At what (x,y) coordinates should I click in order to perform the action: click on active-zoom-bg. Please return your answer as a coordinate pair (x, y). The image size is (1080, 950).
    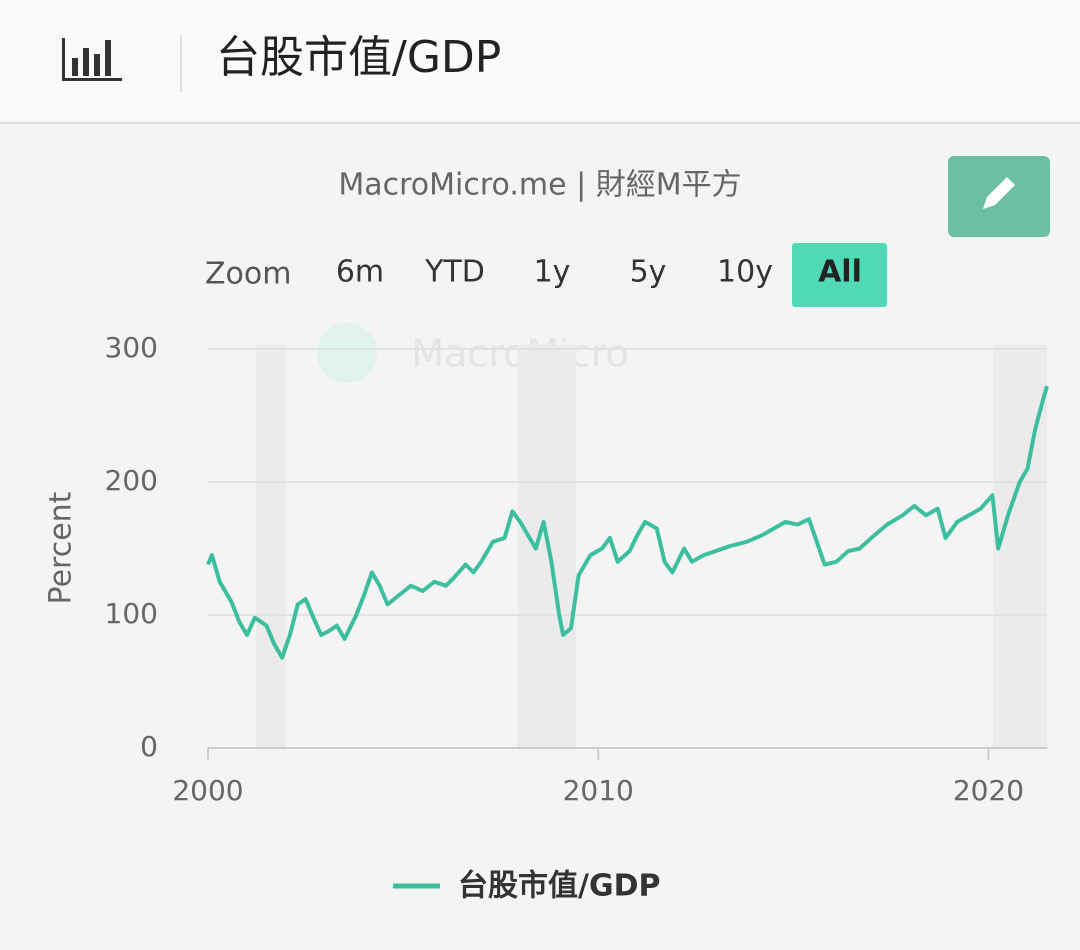
    Looking at the image, I should click on (839, 275).